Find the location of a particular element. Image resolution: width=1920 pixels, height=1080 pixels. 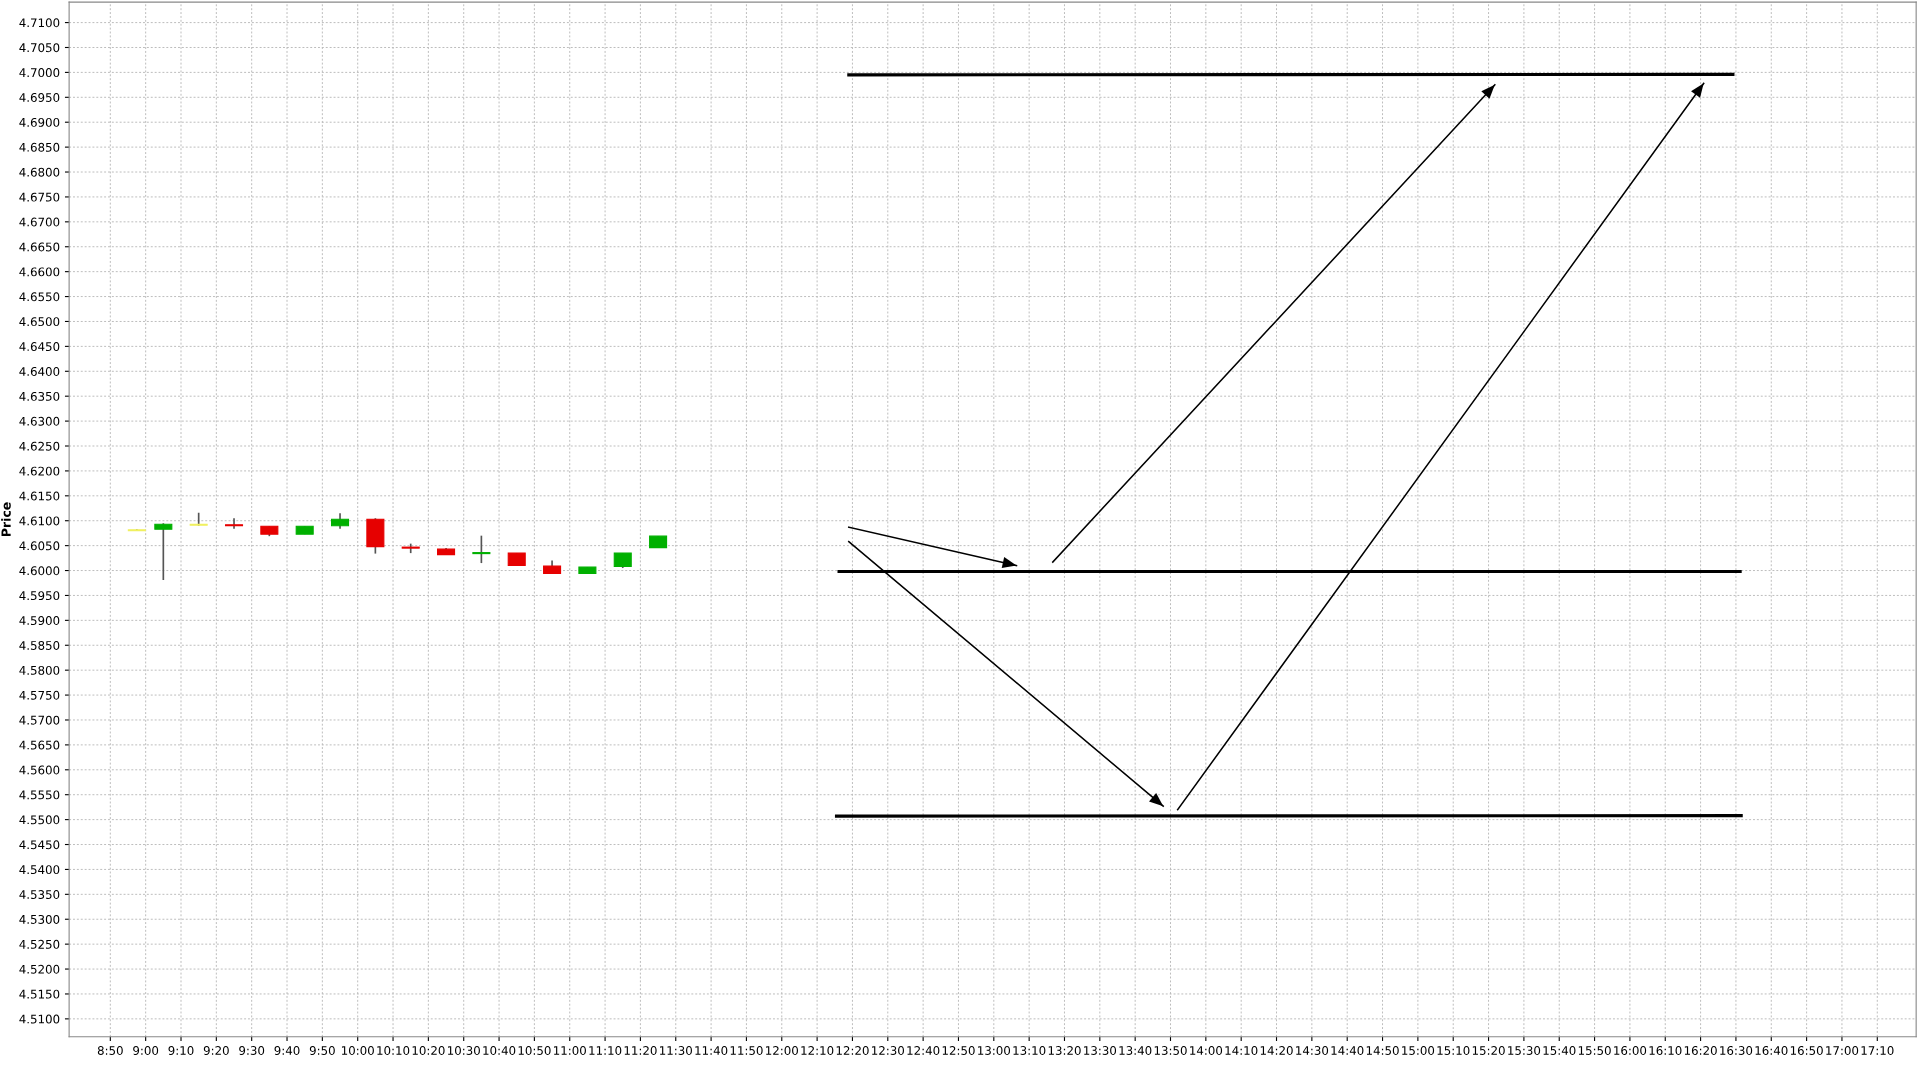

y-tick-label: 4.6600 is located at coordinates (39, 272).